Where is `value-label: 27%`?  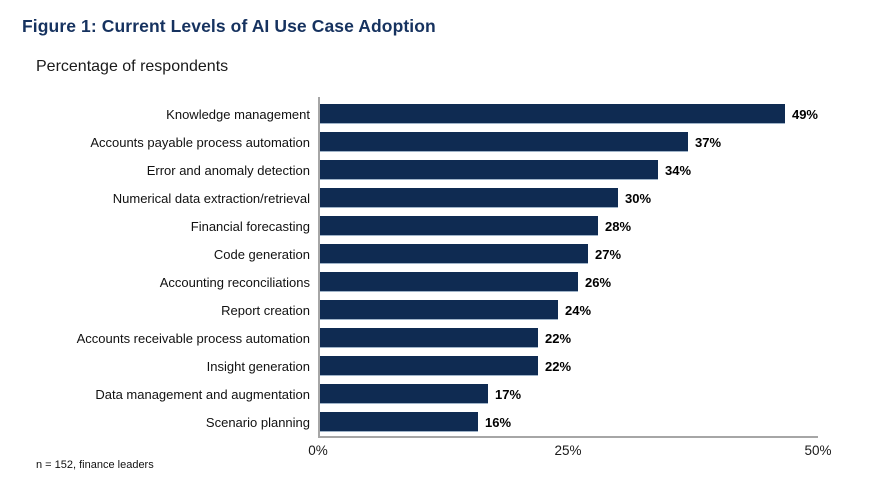 value-label: 27% is located at coordinates (608, 254).